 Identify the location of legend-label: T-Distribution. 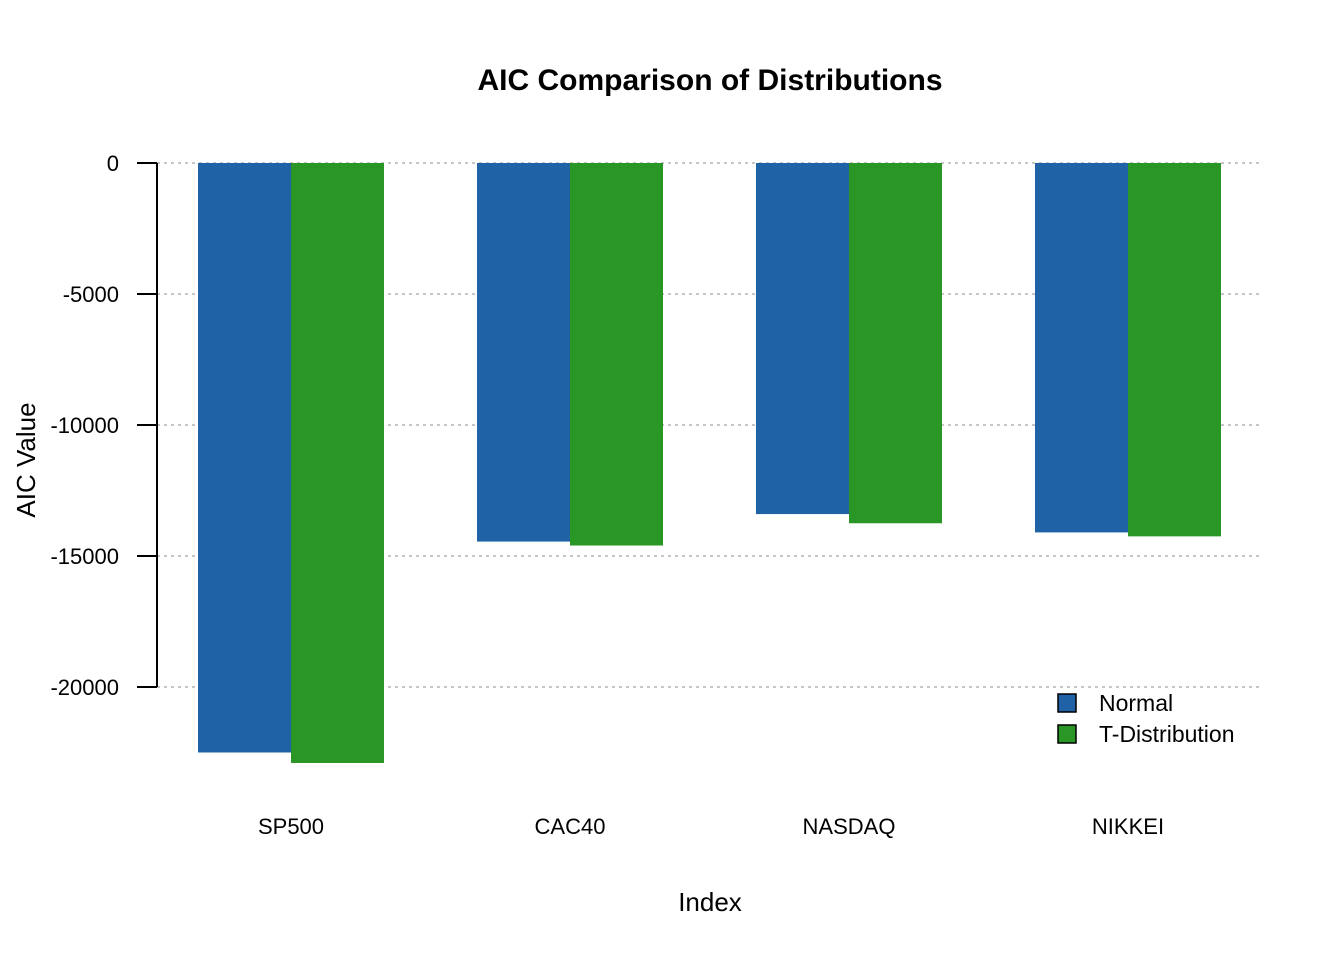
(1166, 734).